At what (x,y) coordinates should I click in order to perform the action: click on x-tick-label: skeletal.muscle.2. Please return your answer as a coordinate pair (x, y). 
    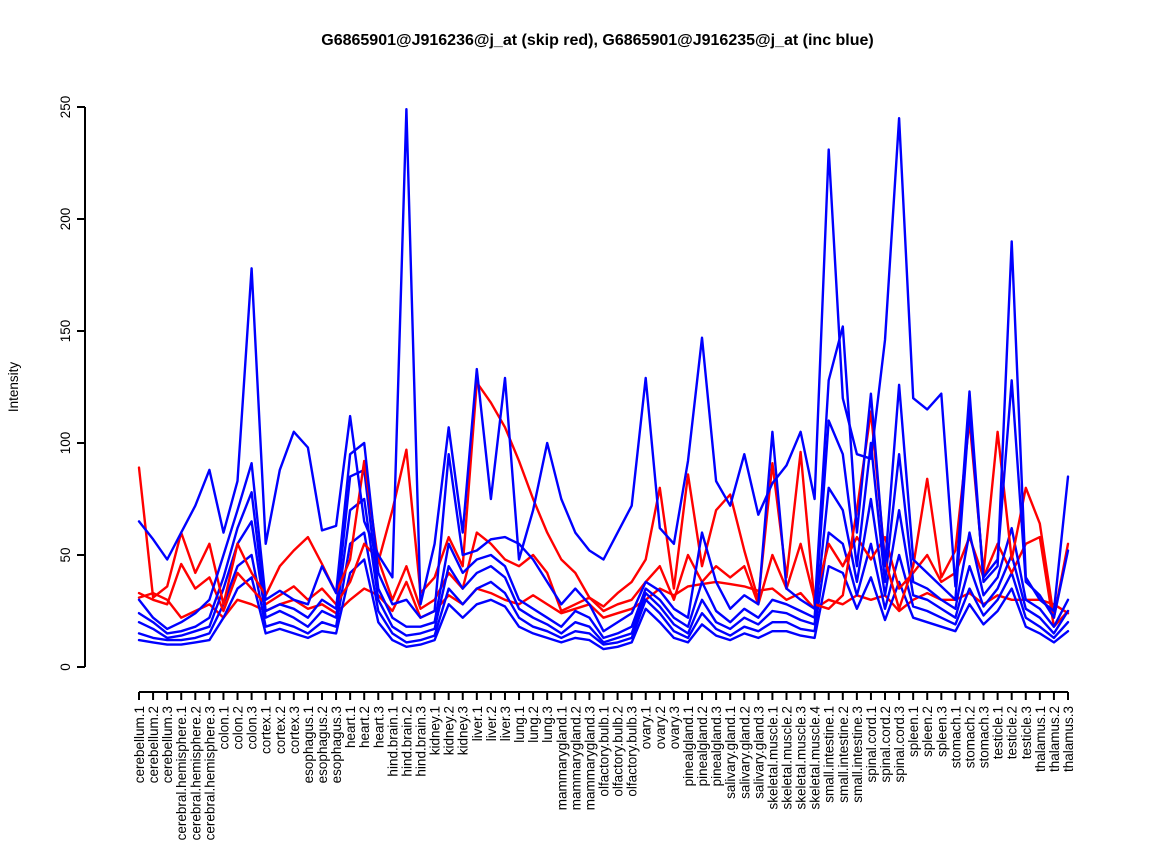
    Looking at the image, I should click on (786, 758).